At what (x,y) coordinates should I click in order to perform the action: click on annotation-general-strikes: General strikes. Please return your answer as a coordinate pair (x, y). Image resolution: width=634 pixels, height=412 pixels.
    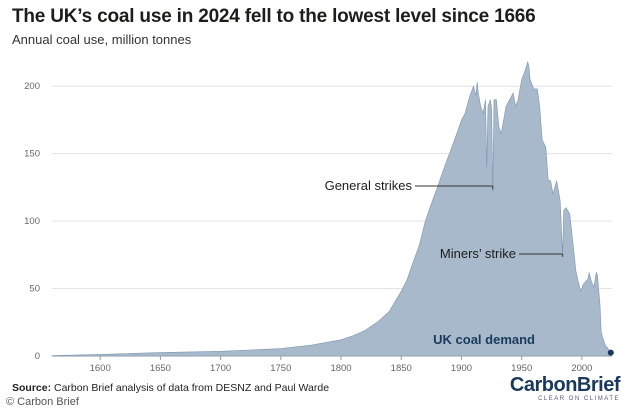
    Looking at the image, I should click on (369, 185).